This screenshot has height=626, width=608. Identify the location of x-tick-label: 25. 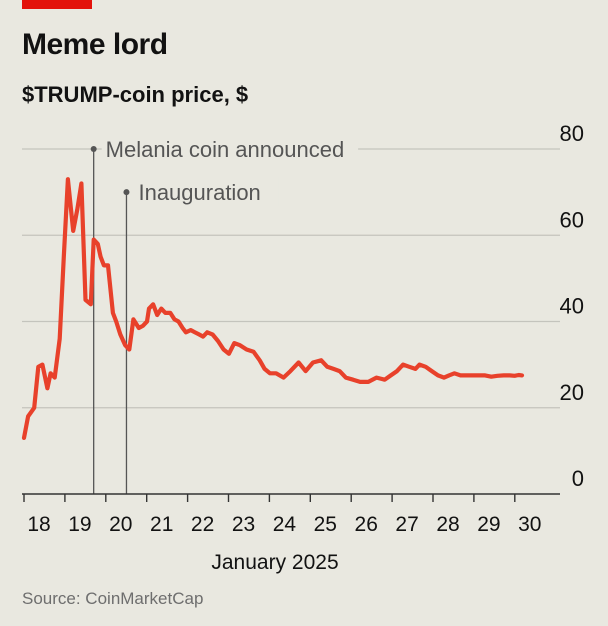
(325, 524).